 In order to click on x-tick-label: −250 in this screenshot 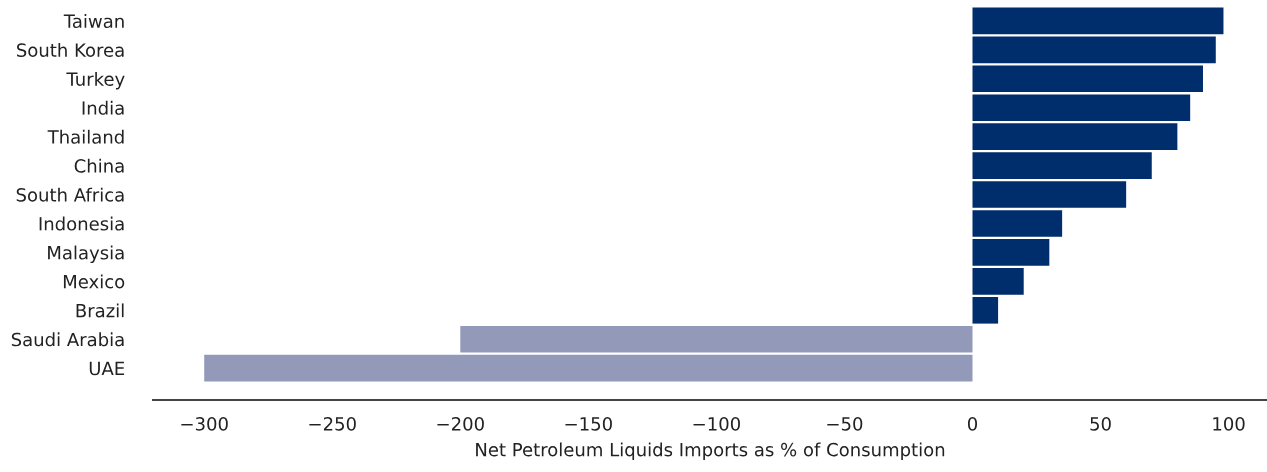, I will do `click(332, 423)`.